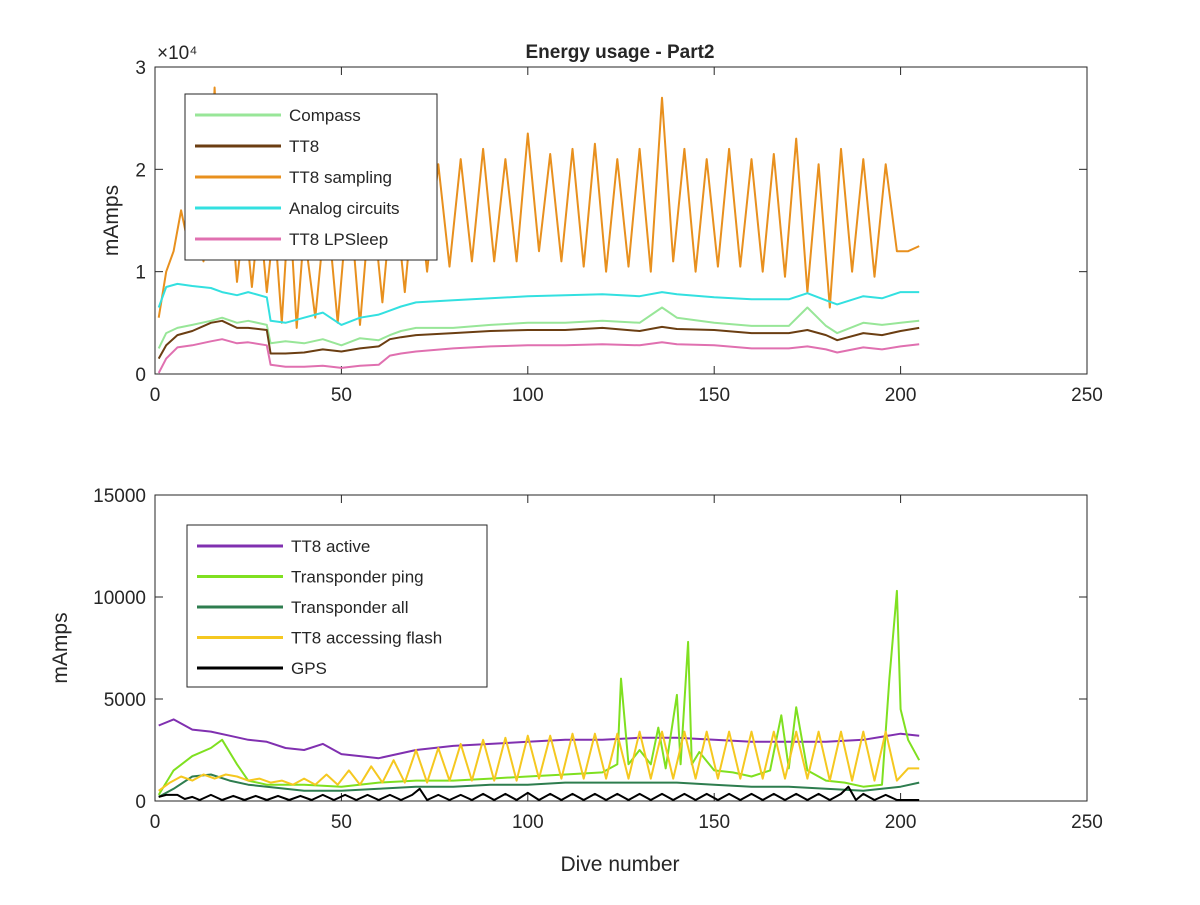  Describe the element at coordinates (338, 239) in the screenshot. I see `legend-entry: TT8 LPSleep` at that location.